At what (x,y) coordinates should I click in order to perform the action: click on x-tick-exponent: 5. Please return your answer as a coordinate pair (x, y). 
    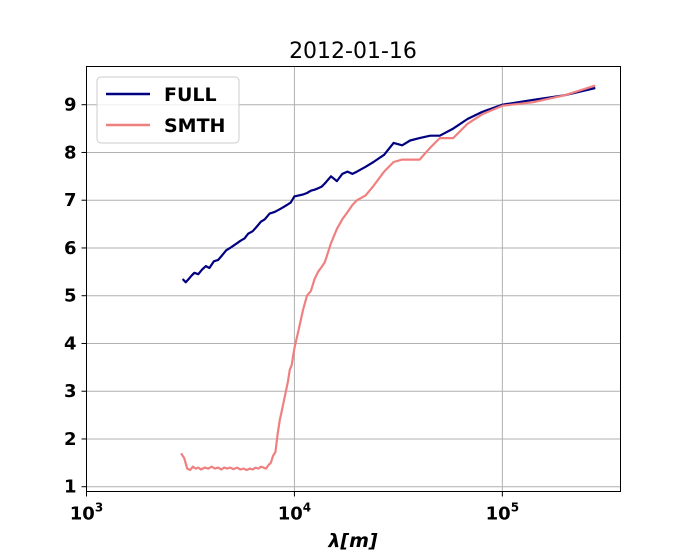
    Looking at the image, I should click on (515, 508).